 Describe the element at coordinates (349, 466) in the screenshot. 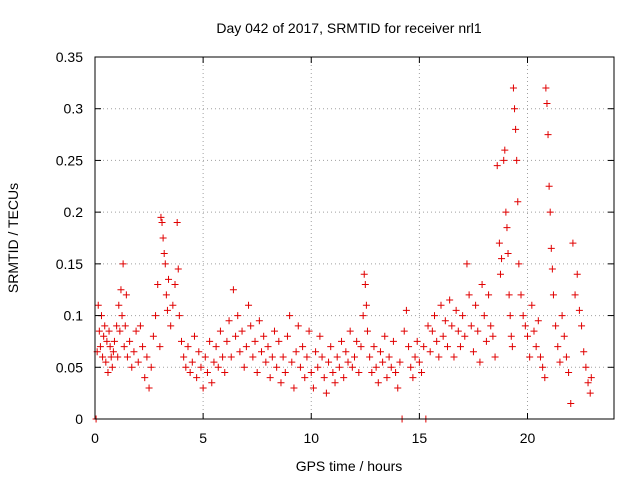

I see `x-axis-label: GPS time / hours` at that location.